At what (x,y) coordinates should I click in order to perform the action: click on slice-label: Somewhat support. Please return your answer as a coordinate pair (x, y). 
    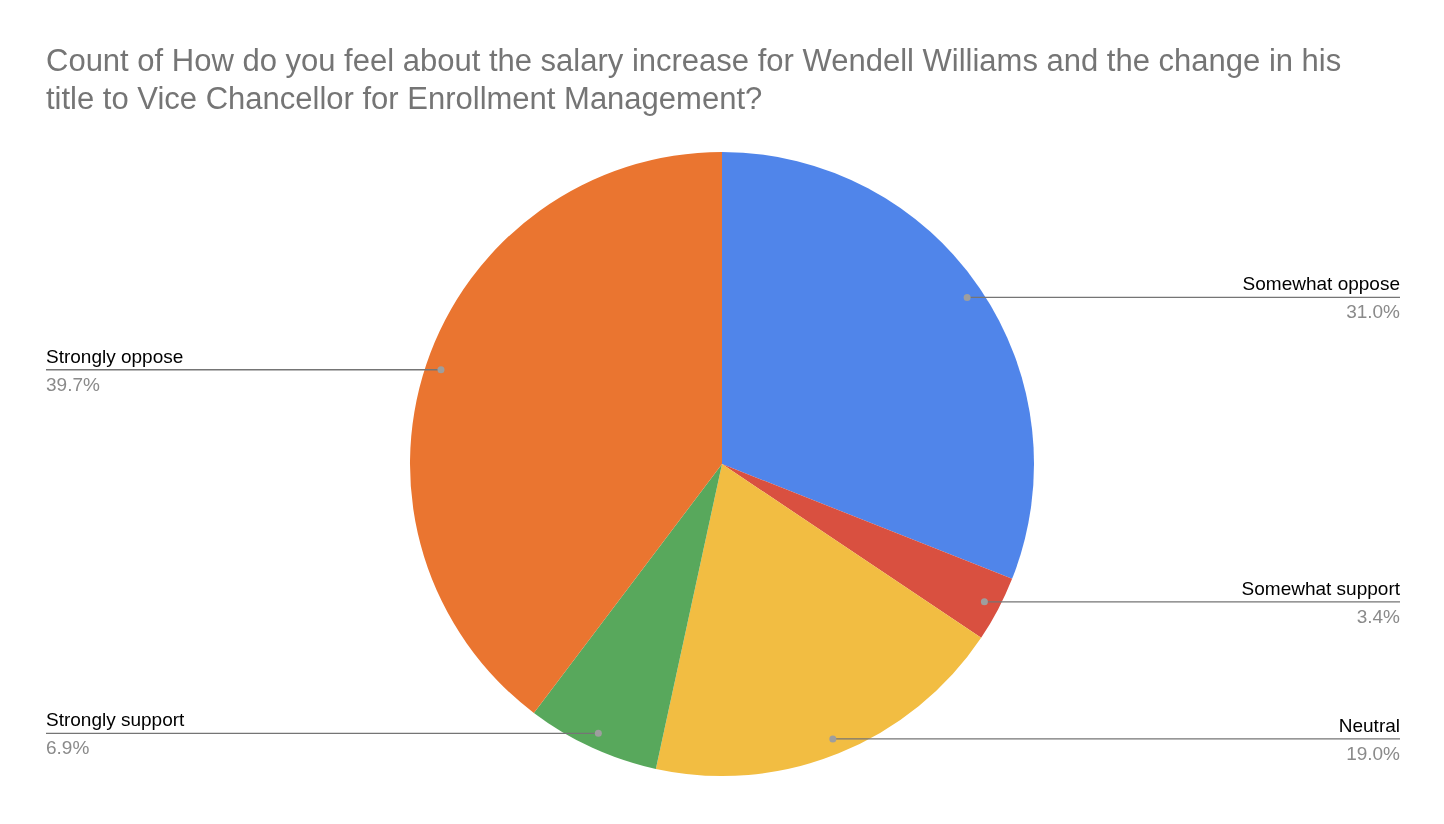
    Looking at the image, I should click on (1321, 588).